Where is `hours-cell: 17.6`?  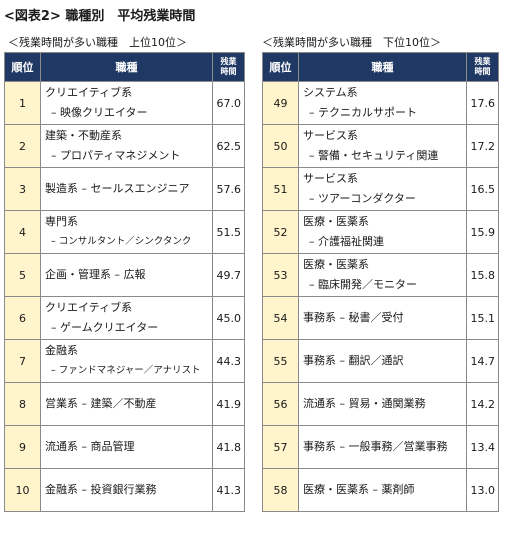
hours-cell: 17.6 is located at coordinates (482, 103).